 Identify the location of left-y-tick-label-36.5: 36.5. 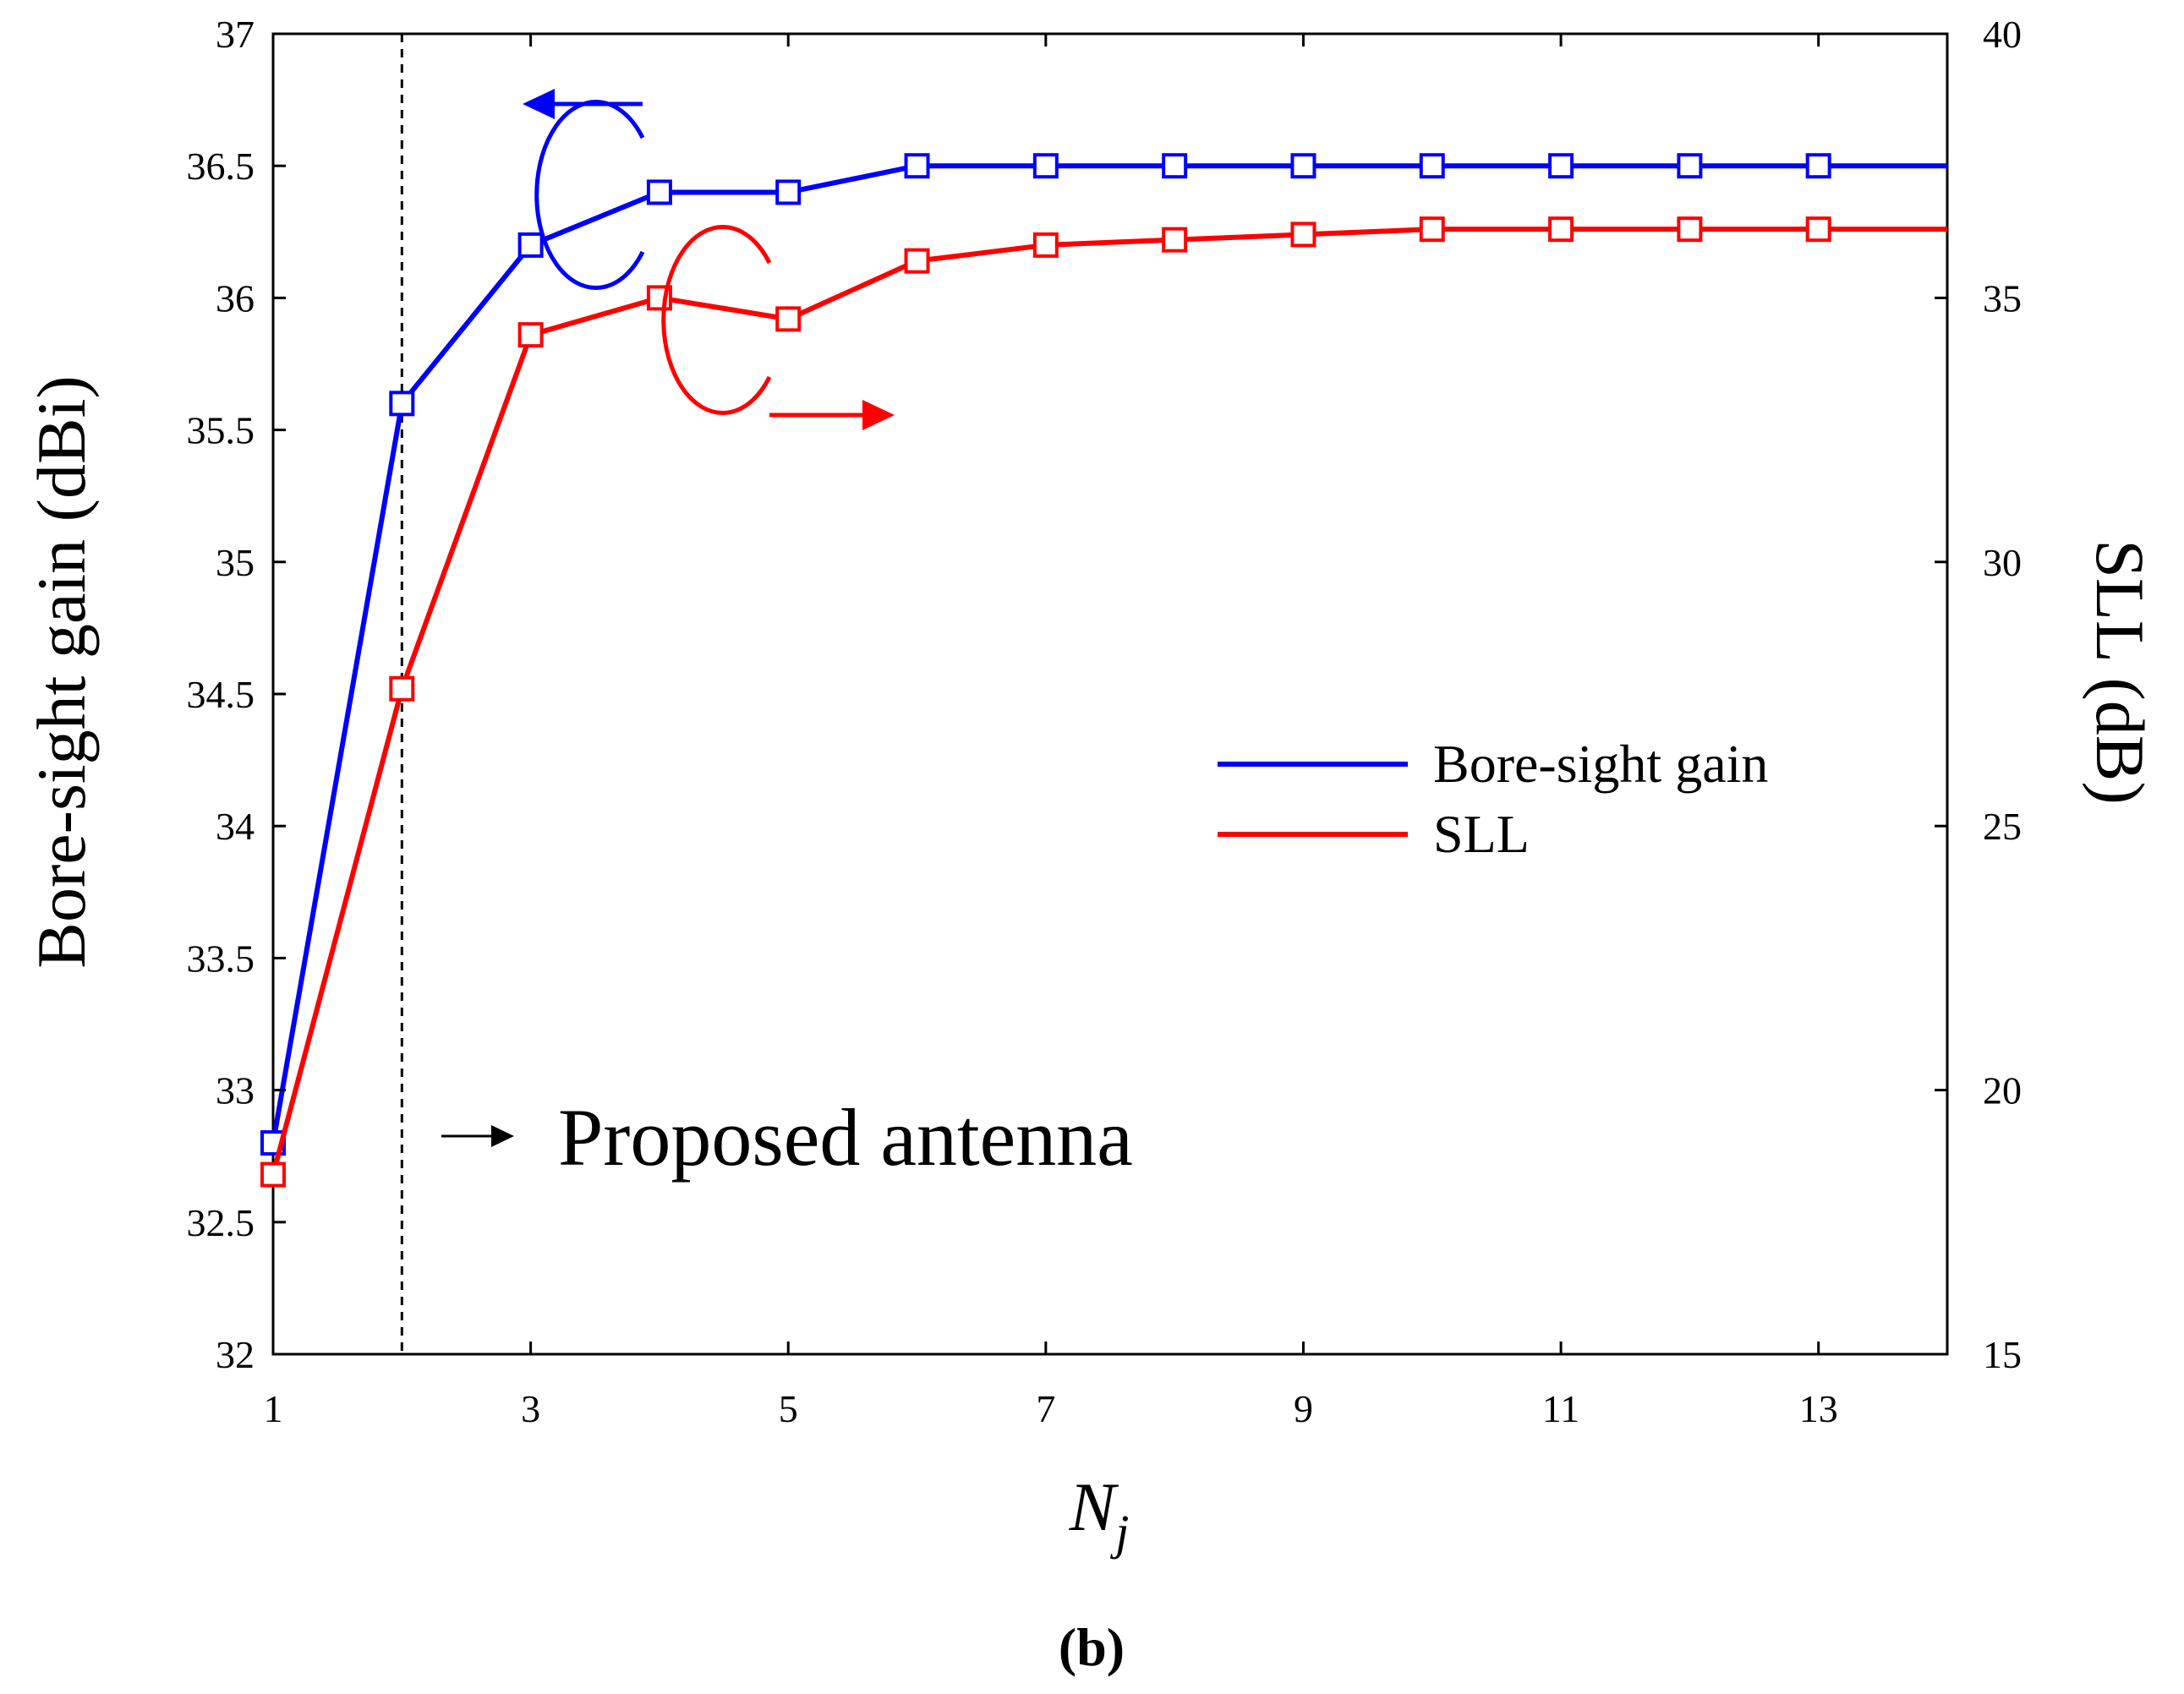
(221, 166).